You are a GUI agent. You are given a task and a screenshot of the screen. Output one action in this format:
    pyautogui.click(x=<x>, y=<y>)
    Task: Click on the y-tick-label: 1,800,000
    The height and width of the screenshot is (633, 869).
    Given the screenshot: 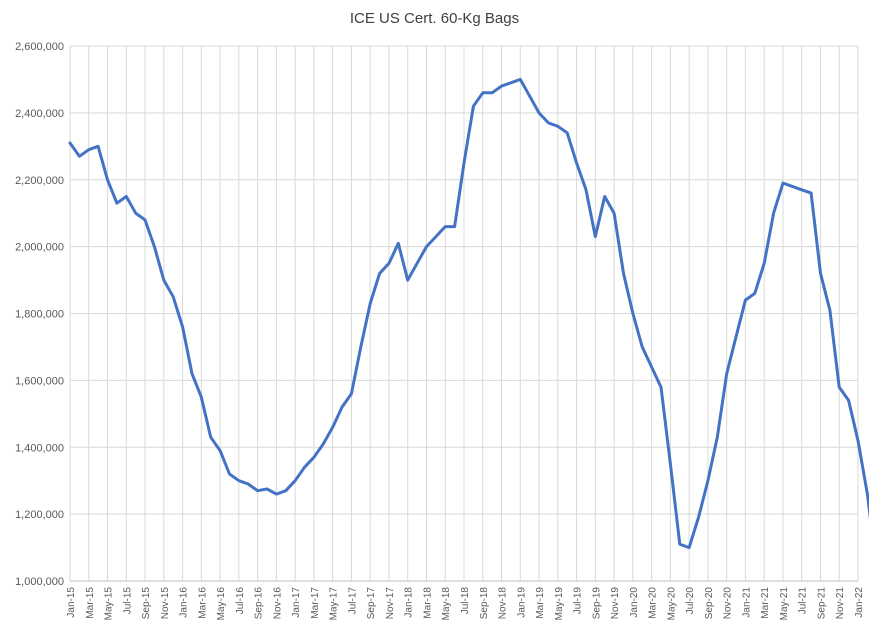 What is the action you would take?
    pyautogui.click(x=39, y=315)
    